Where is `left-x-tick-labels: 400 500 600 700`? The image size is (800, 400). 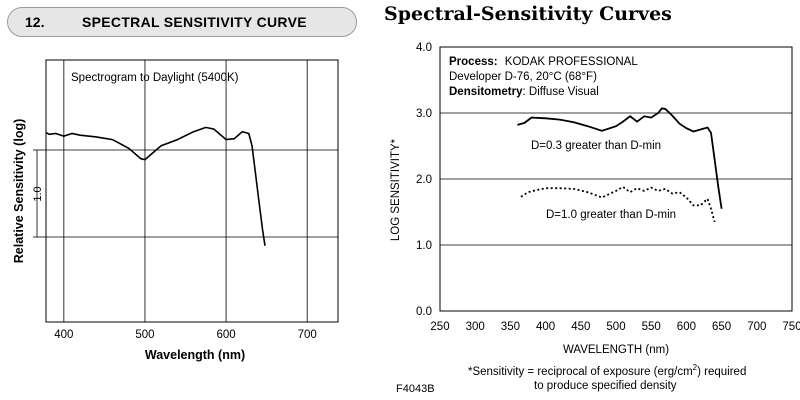 left-x-tick-labels: 400 500 600 700 is located at coordinates (185, 335).